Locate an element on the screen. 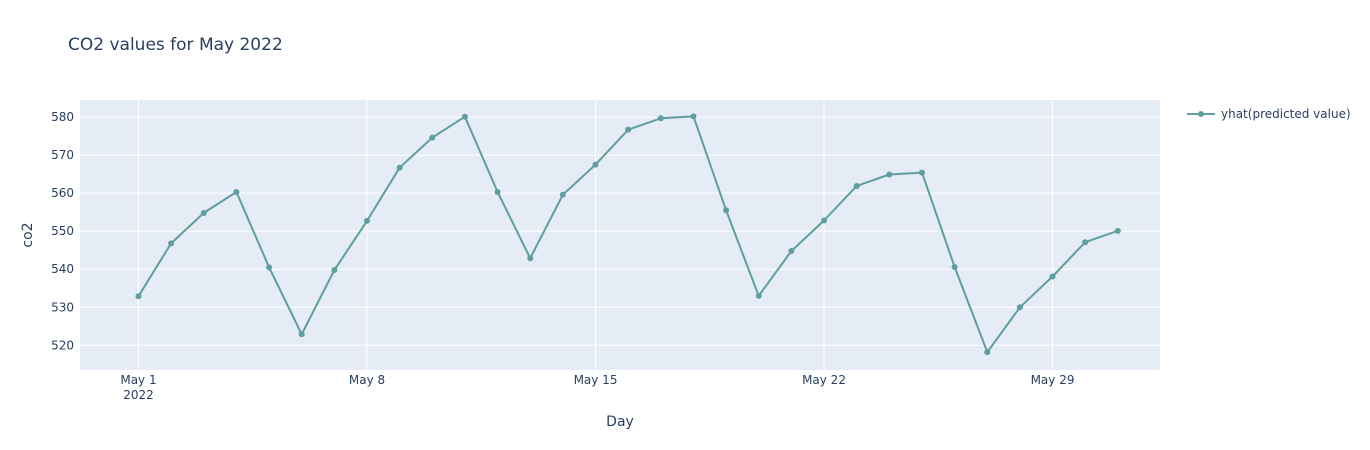  y-tick-label: 530 is located at coordinates (62, 307).